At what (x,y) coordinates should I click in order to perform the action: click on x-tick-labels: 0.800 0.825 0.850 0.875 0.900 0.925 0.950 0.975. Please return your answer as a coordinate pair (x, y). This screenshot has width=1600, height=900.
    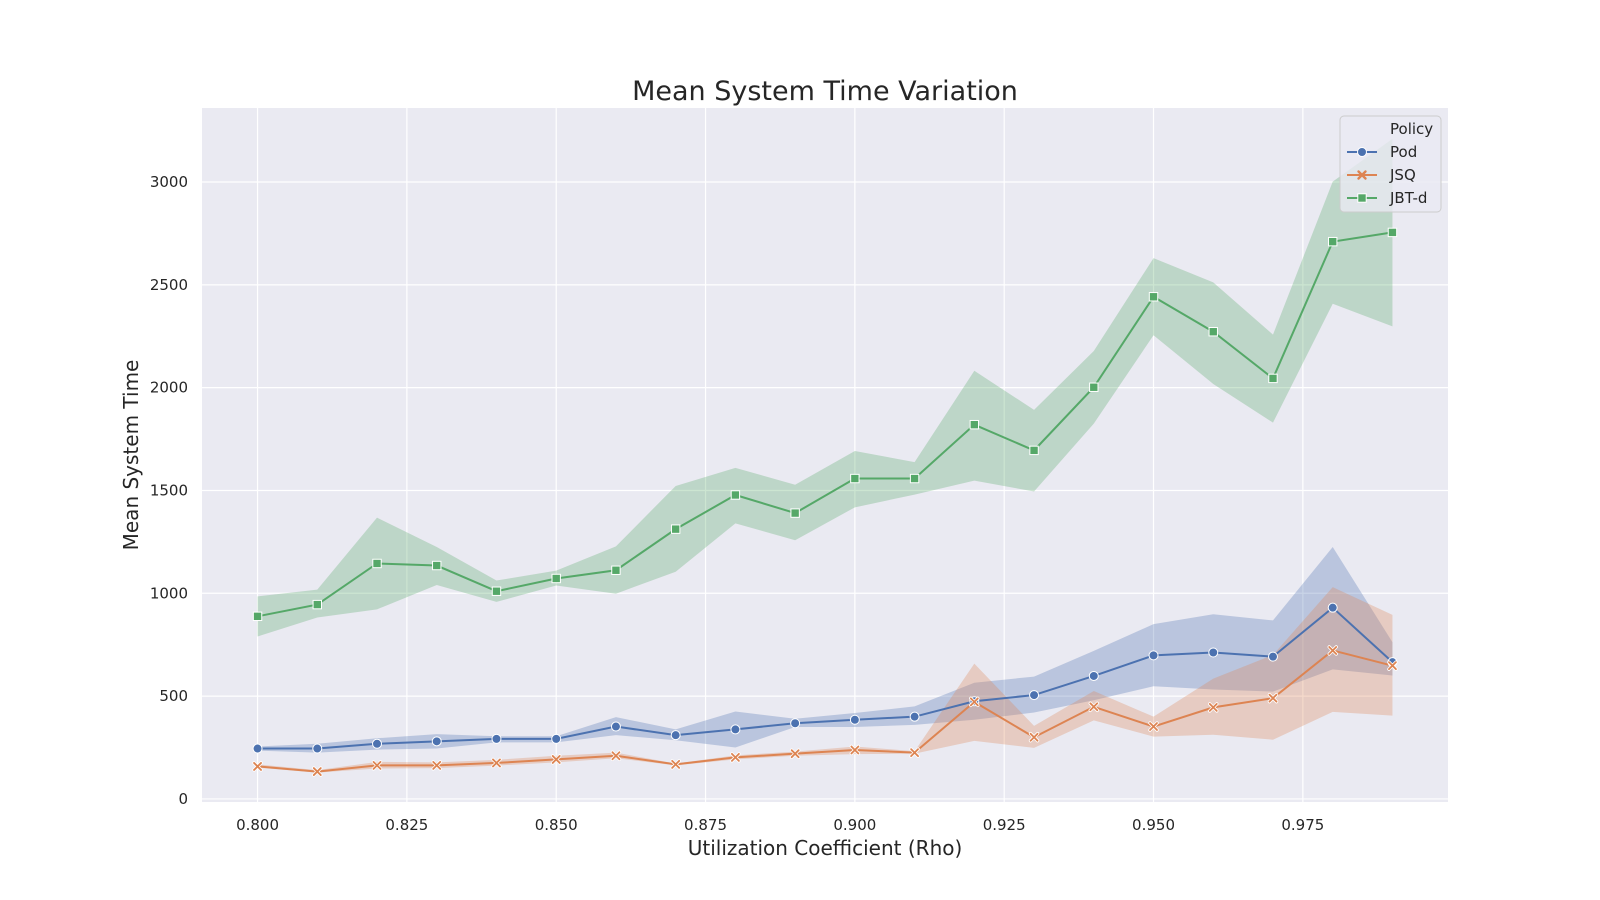
    Looking at the image, I should click on (780, 825).